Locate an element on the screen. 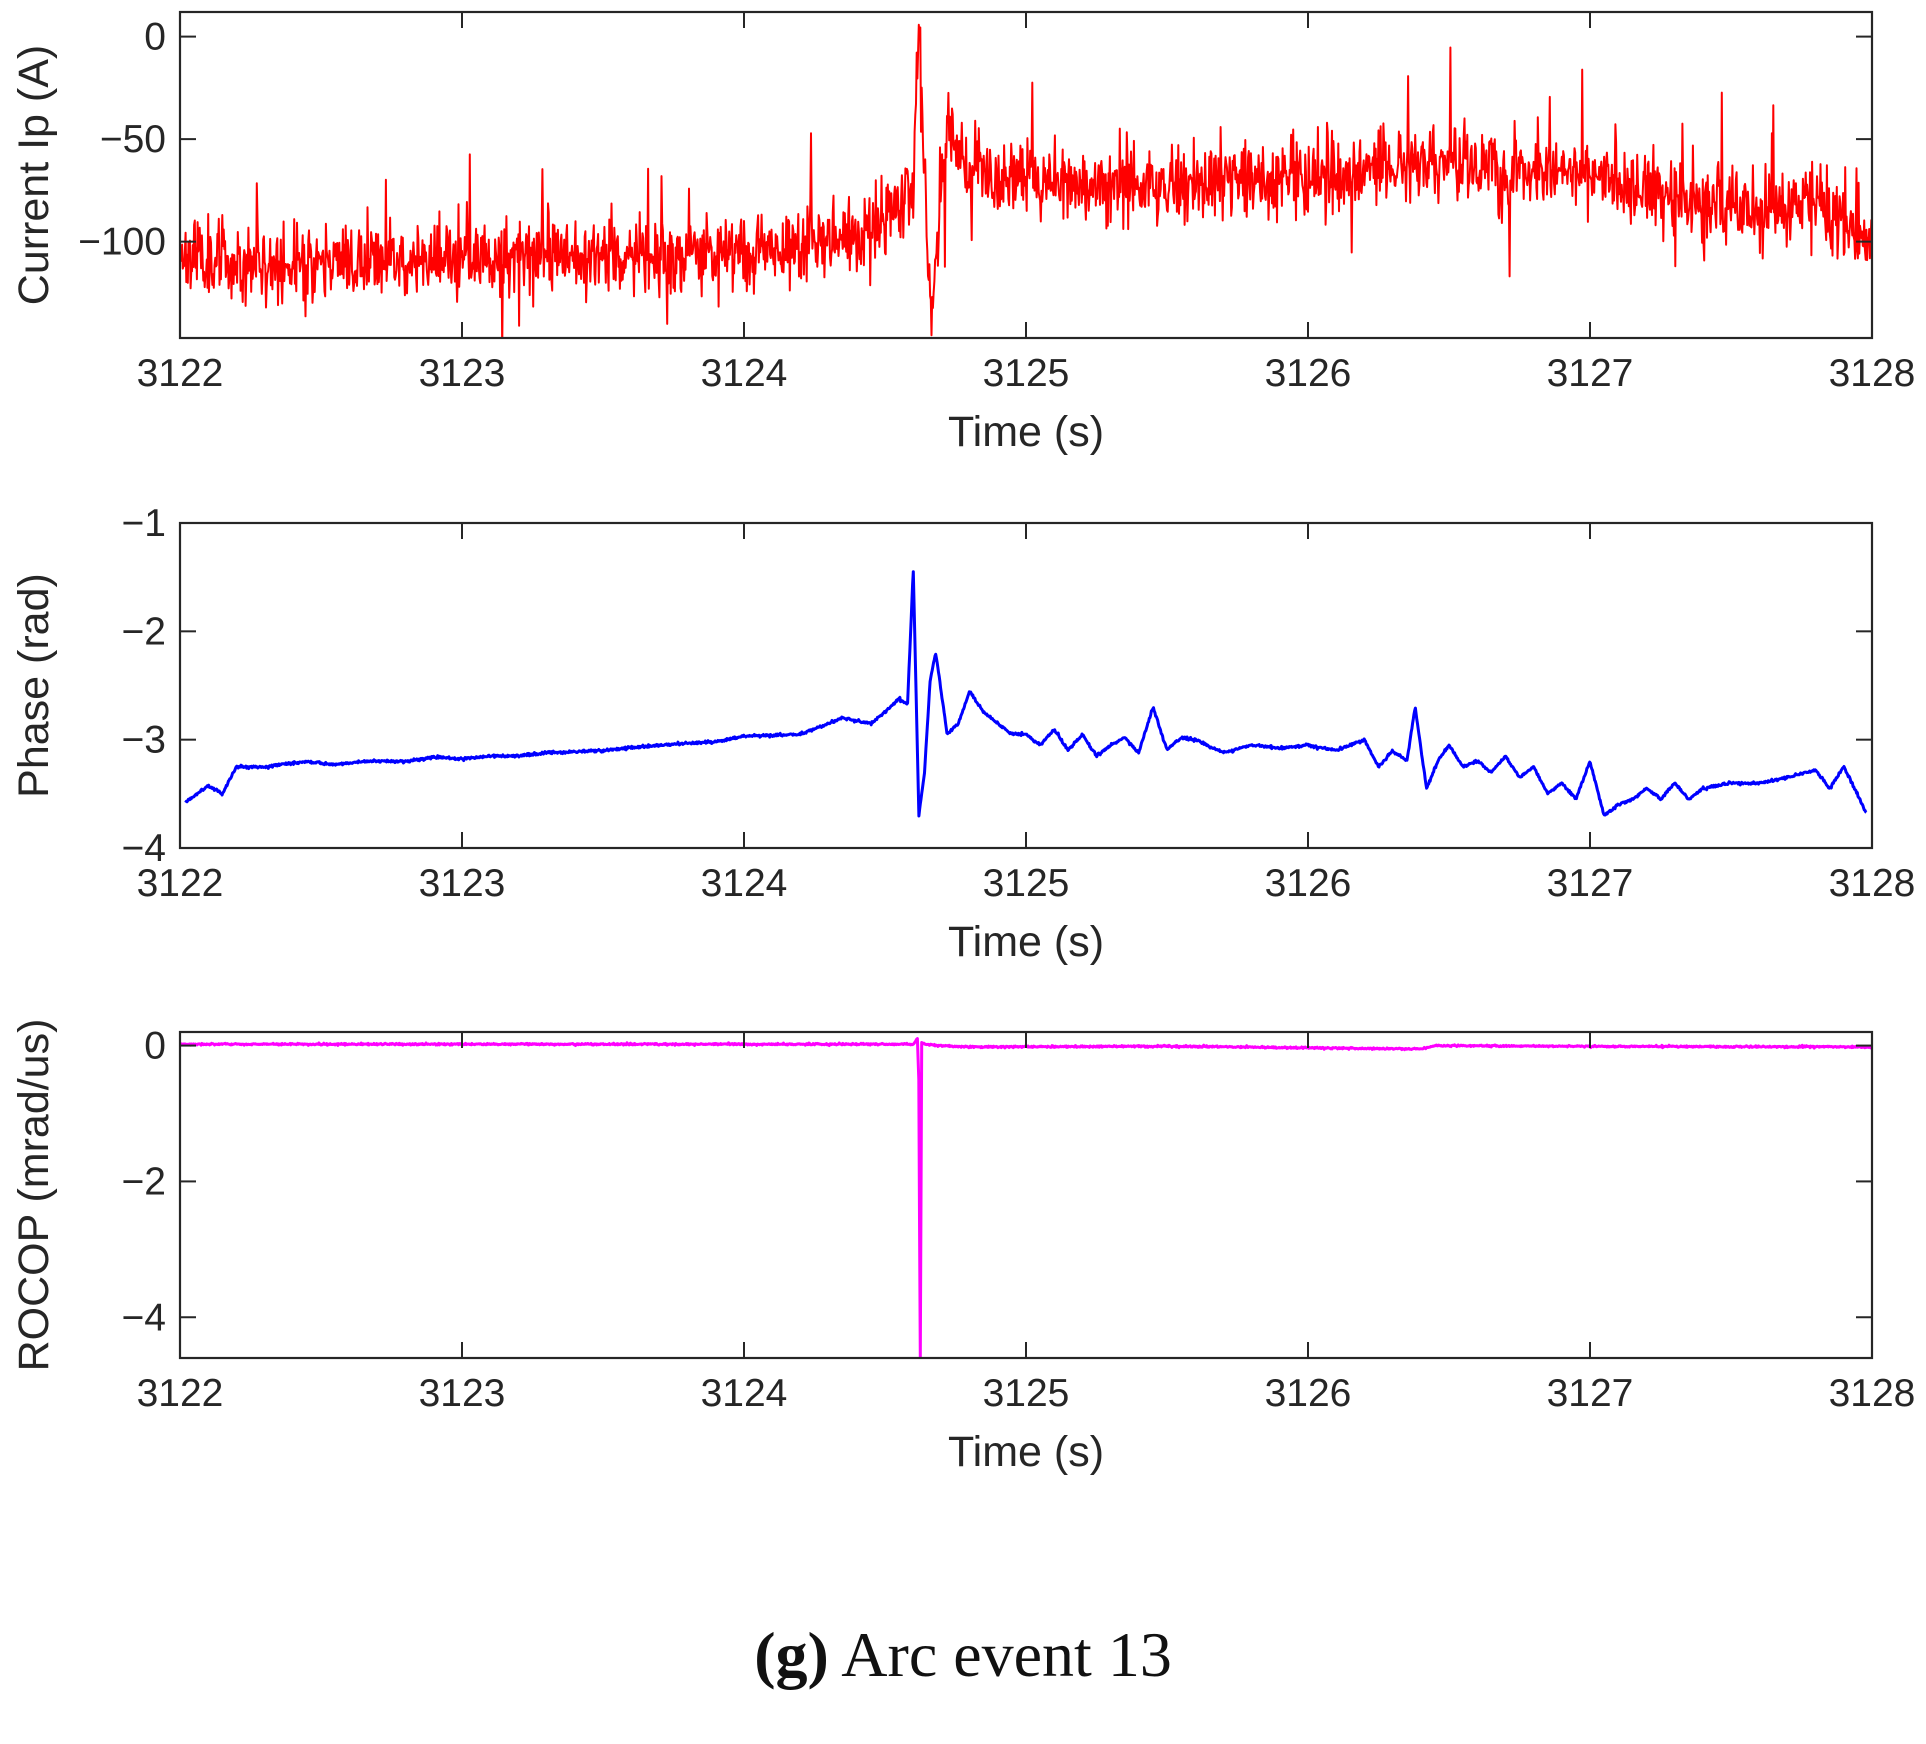 This screenshot has height=1744, width=1926. current-xtick-label: 3127 is located at coordinates (1590, 373).